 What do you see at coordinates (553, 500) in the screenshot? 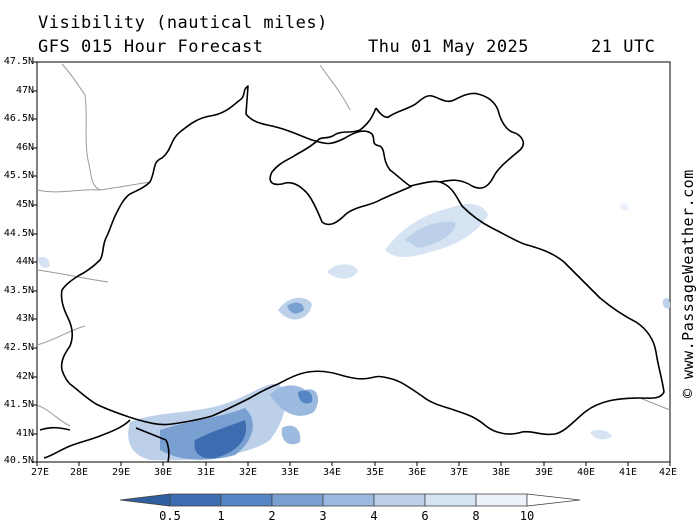
I see `colorbar-max-arrow` at bounding box center [553, 500].